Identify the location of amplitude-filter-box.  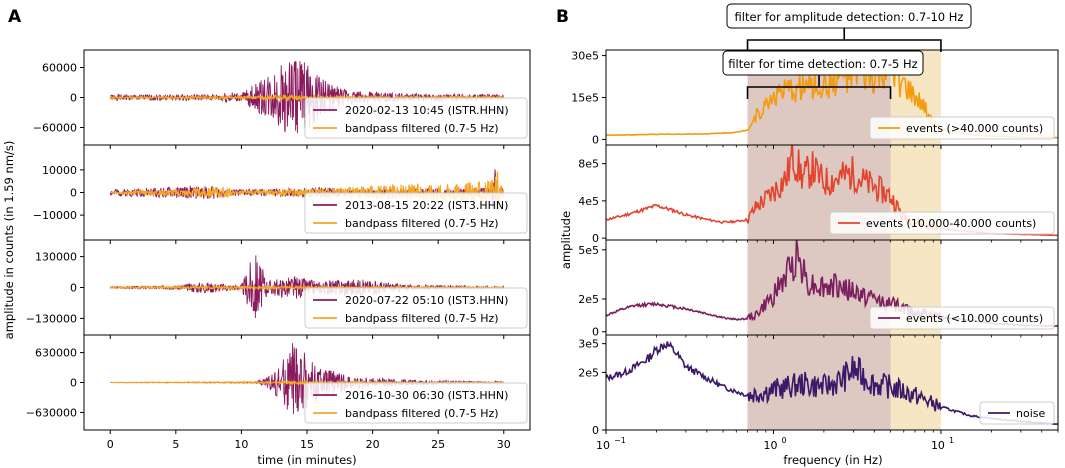
(849, 16).